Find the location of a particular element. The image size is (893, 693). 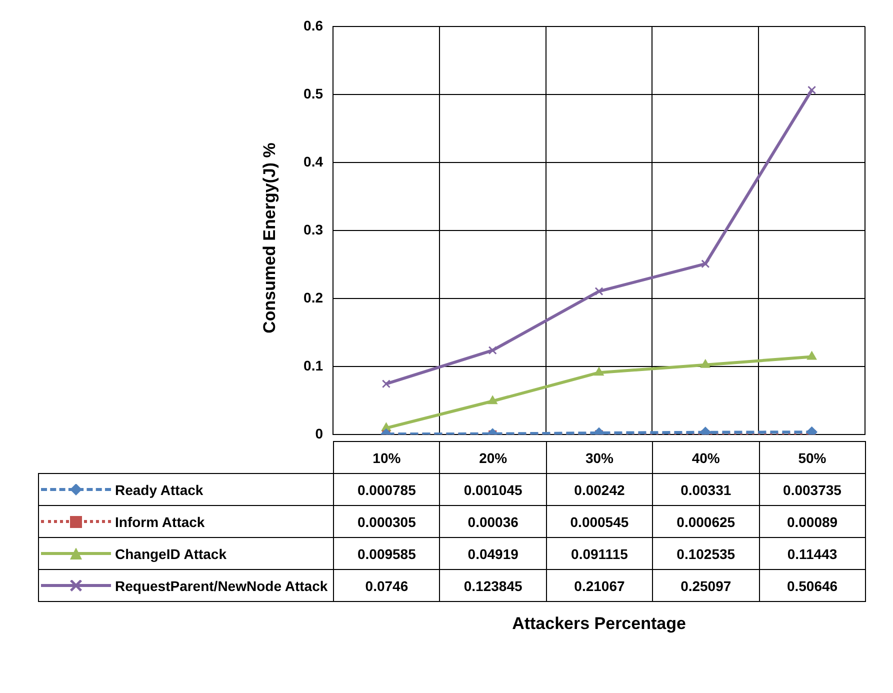

data-label: 0.04919 is located at coordinates (493, 554).